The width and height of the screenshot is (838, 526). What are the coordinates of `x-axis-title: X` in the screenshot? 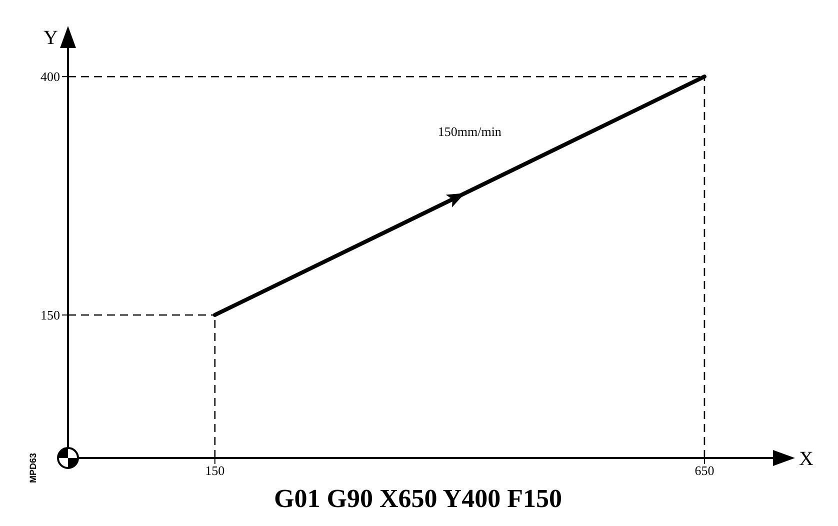 It's located at (806, 459).